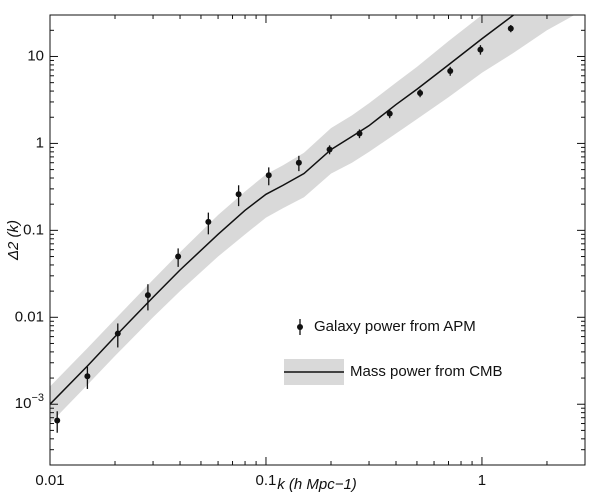 Image resolution: width=597 pixels, height=497 pixels. What do you see at coordinates (482, 480) in the screenshot?
I see `x-tick-label: 1` at bounding box center [482, 480].